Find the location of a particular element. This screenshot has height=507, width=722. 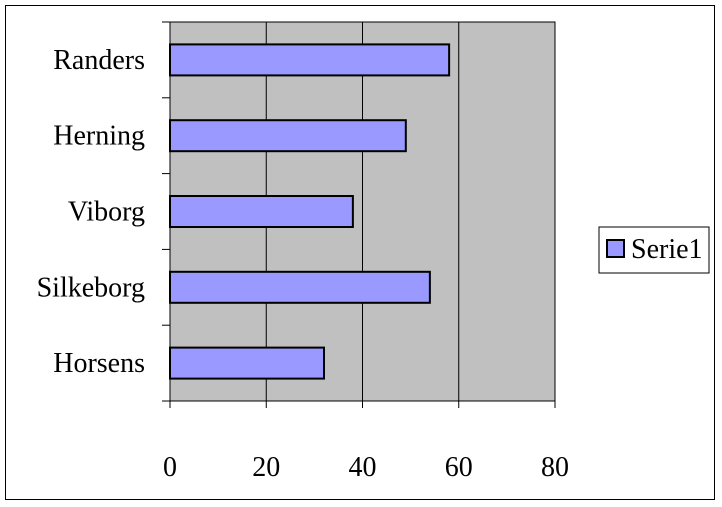

x-tick-label: 60 is located at coordinates (459, 467).